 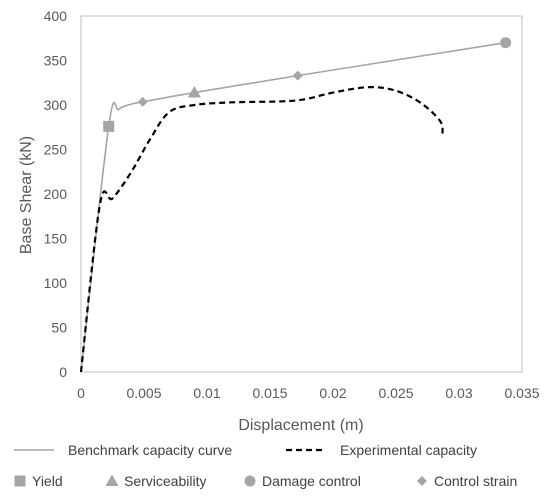 What do you see at coordinates (59, 328) in the screenshot?
I see `y-tick-label: 50` at bounding box center [59, 328].